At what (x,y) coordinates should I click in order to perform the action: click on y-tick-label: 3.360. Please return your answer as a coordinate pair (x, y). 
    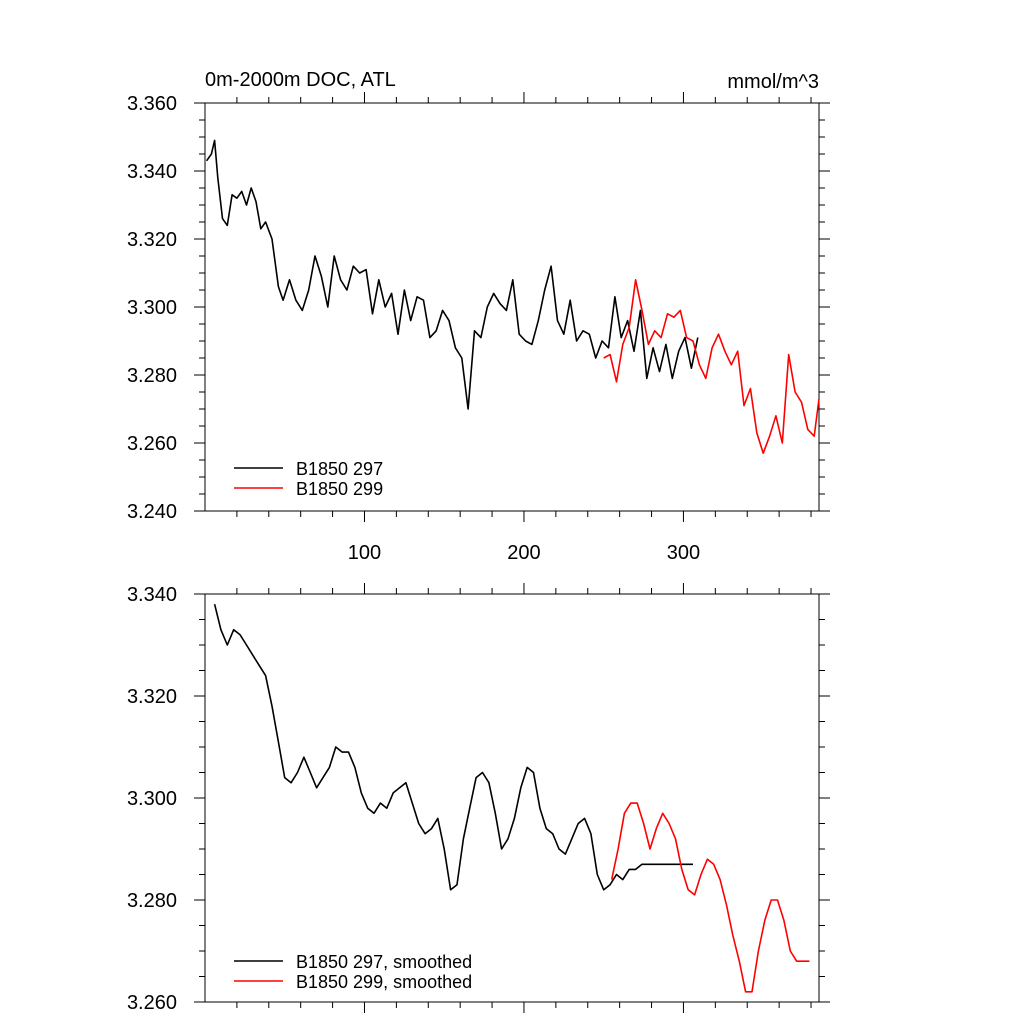
    Looking at the image, I should click on (152, 104).